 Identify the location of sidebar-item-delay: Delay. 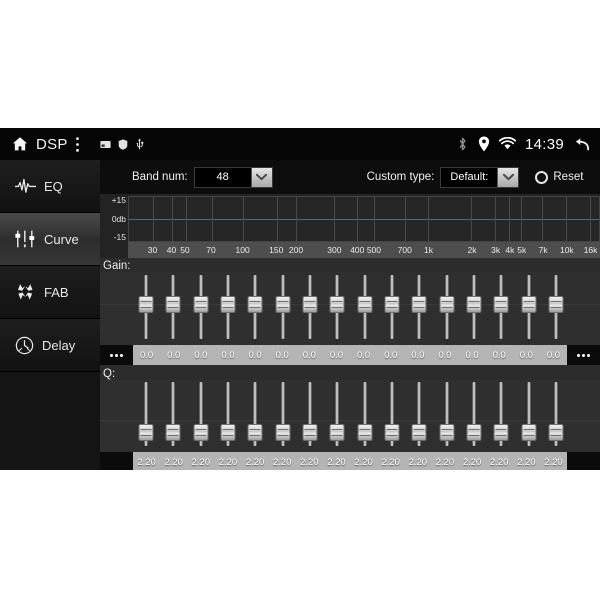
(50, 345).